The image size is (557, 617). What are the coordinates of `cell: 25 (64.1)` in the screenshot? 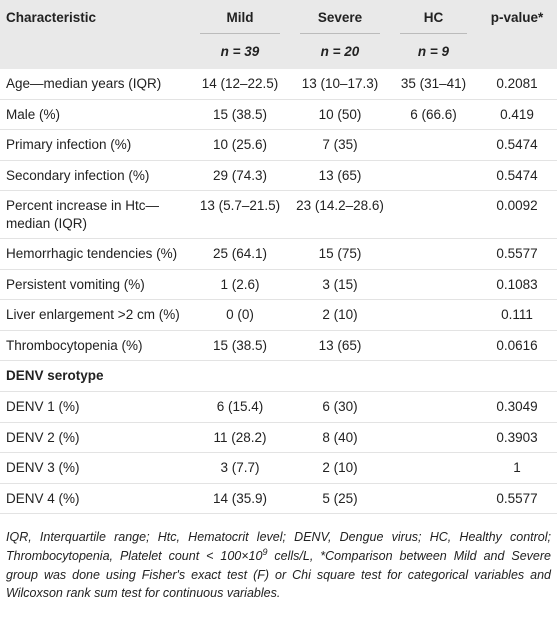 It's located at (240, 254).